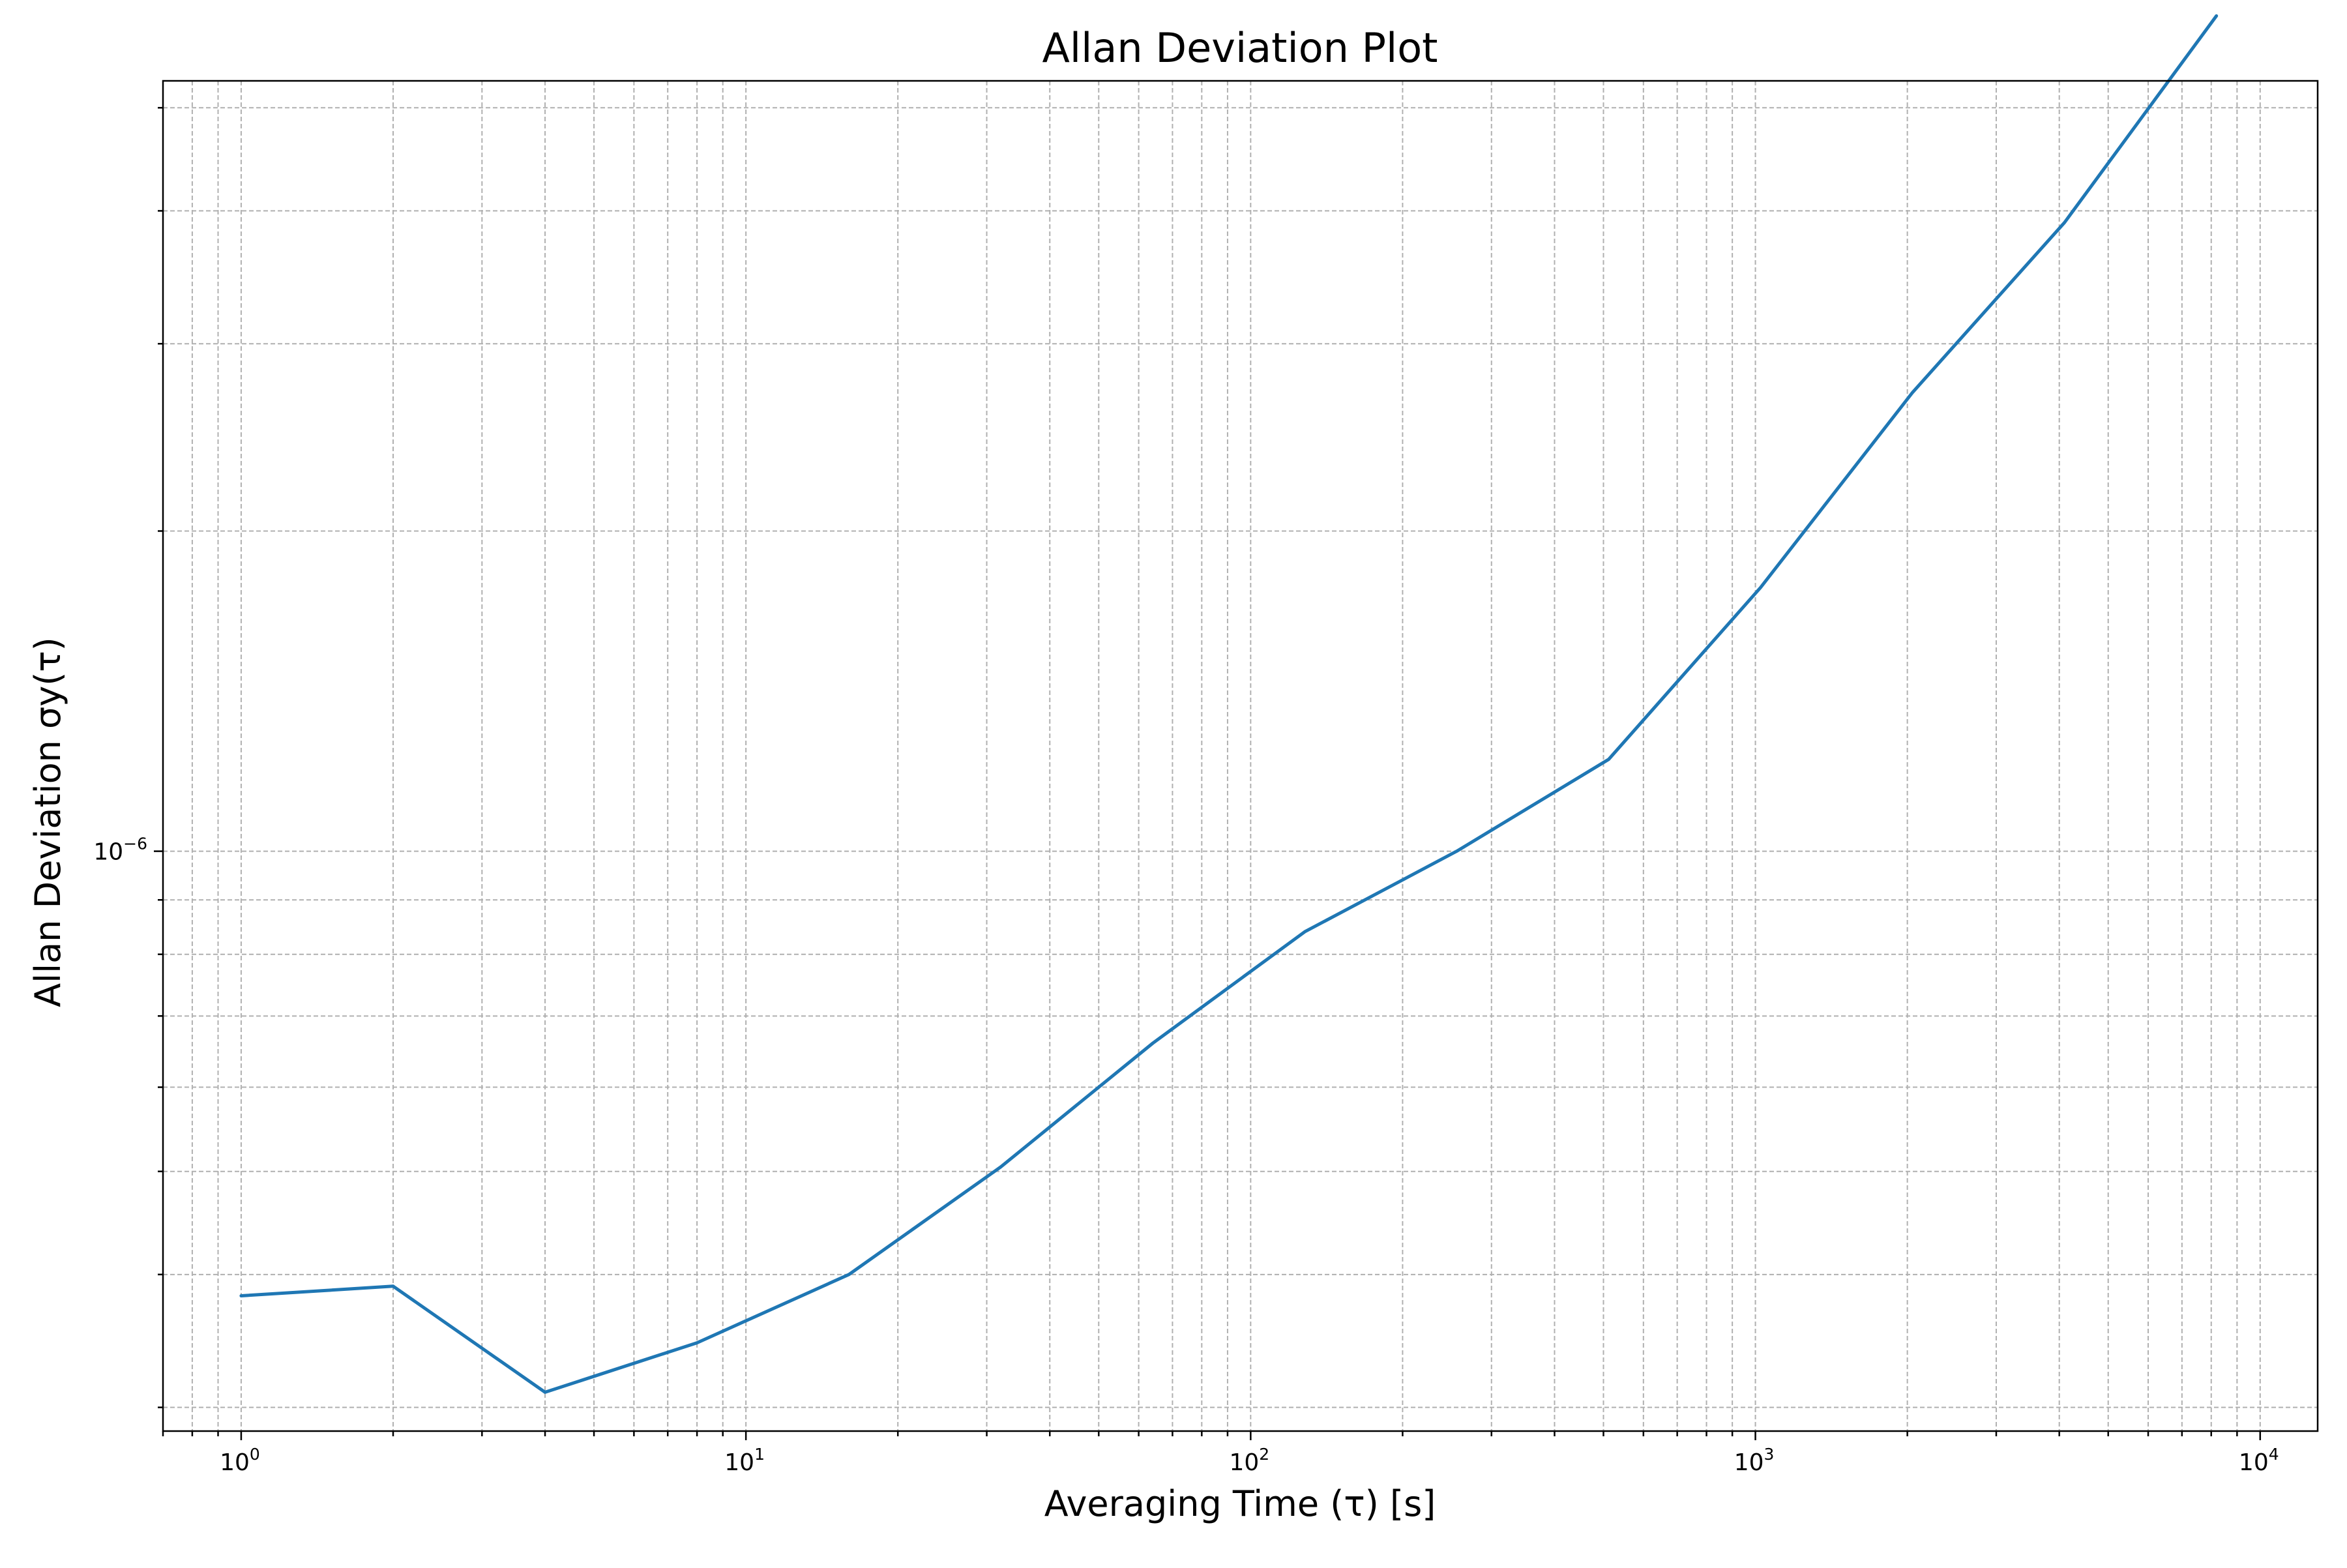  Describe the element at coordinates (120, 851) in the screenshot. I see `y-tick-label: 10−6` at that location.